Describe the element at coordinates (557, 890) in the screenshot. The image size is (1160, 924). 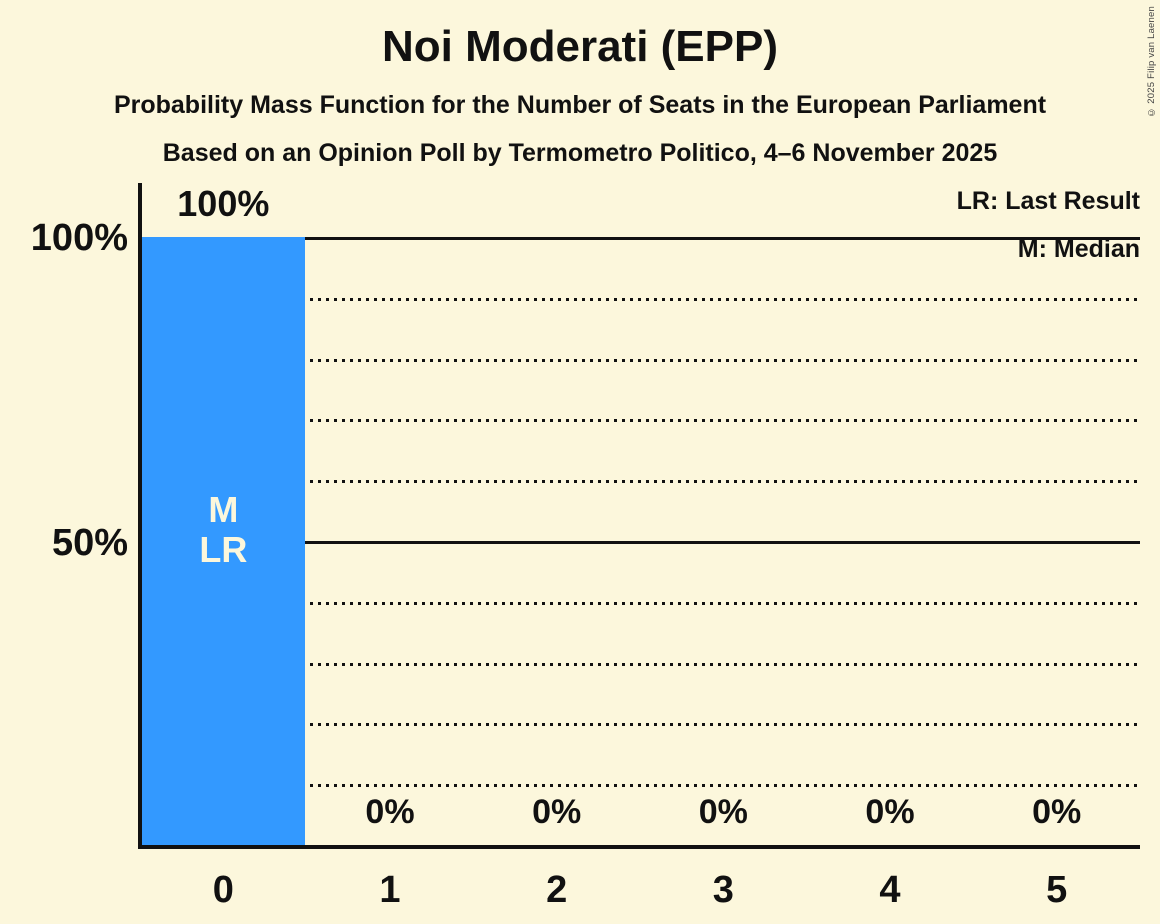
I see `x-tick-label-2: 2` at that location.